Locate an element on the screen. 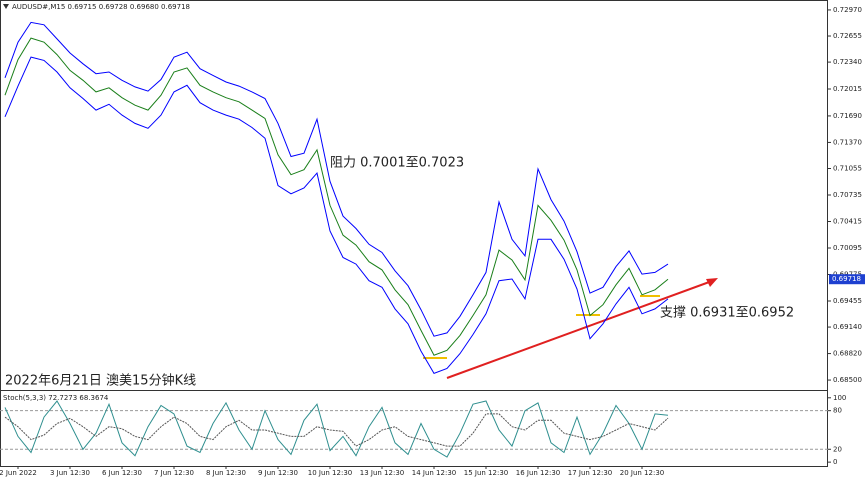  y-tick-label: 0.71055 is located at coordinates (847, 169).